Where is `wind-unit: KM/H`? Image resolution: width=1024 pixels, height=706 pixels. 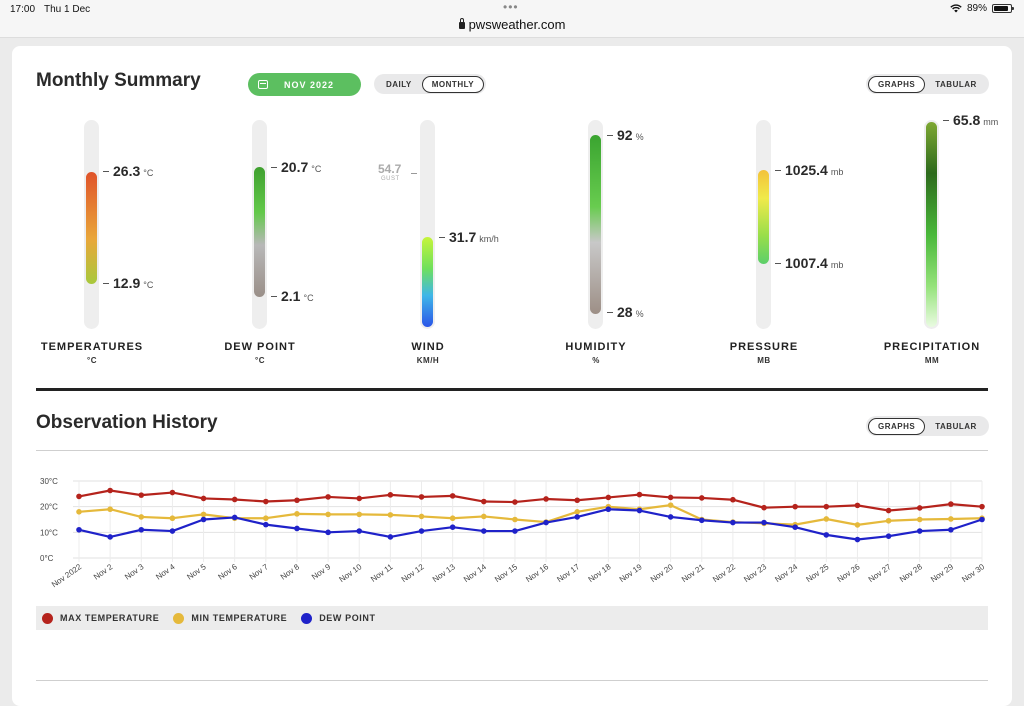 wind-unit: KM/H is located at coordinates (428, 360).